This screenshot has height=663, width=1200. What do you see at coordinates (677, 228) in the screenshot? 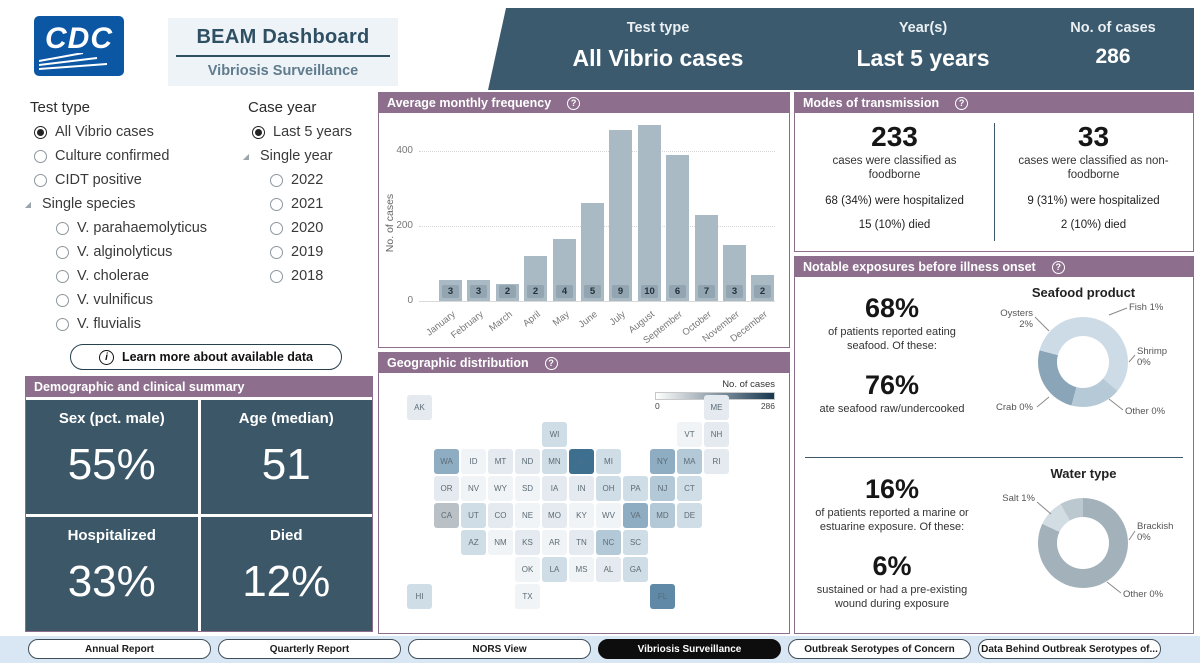
I see `bar-september` at bounding box center [677, 228].